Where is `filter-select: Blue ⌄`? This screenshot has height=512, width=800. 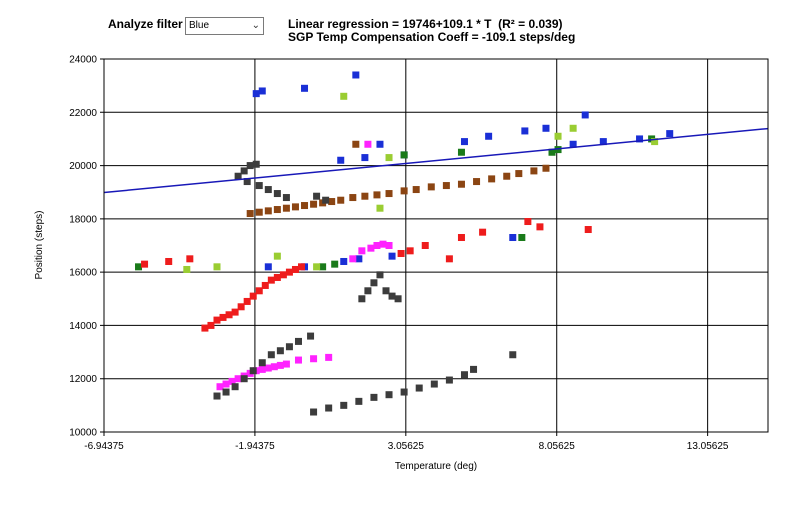
filter-select: Blue ⌄ is located at coordinates (224, 26).